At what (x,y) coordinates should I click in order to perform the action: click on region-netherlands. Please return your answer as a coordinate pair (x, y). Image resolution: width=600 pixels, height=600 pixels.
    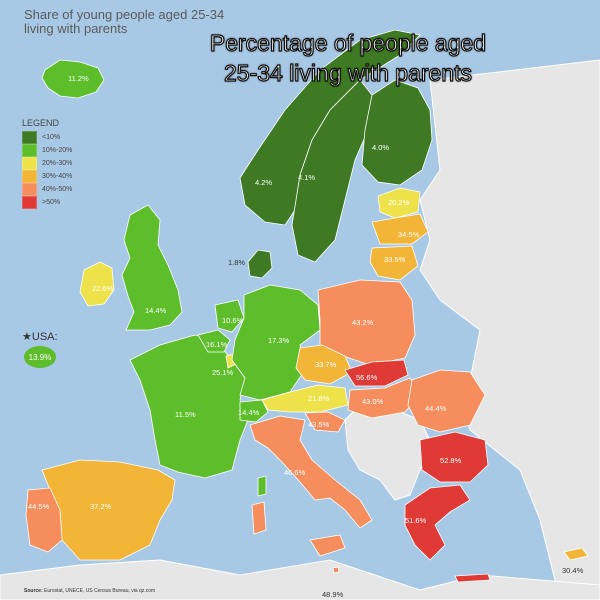
    Looking at the image, I should click on (229, 316).